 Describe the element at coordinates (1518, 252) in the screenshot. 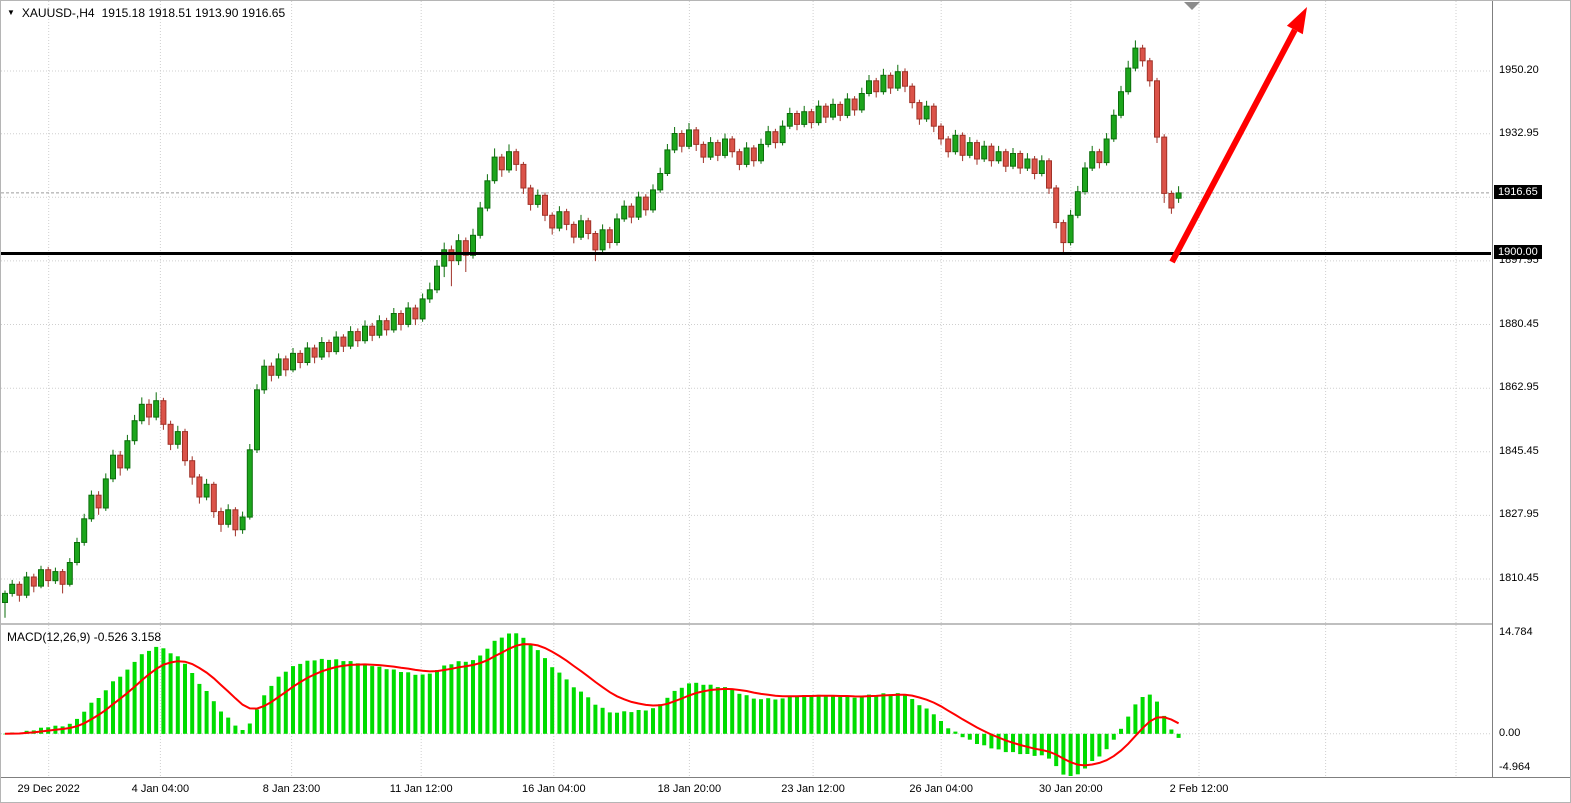

I see `hline-price-badge: 1900.00` at that location.